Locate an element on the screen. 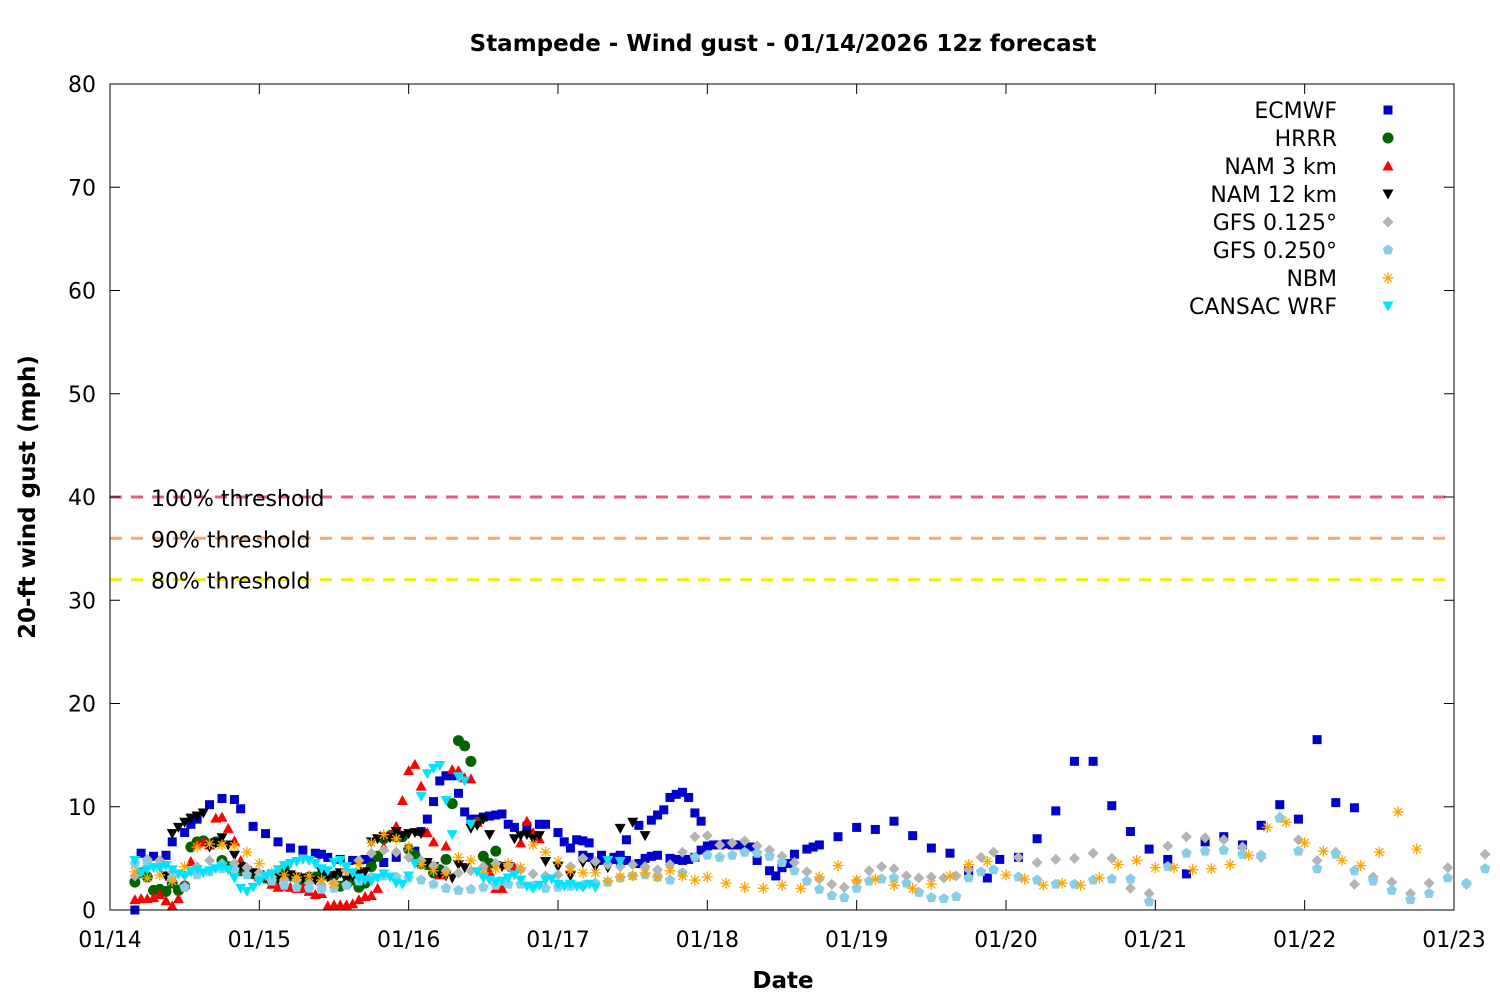 Image resolution: width=1500 pixels, height=1000 pixels. threshold-lines: 100% threshold 90% threshold 80% threshold is located at coordinates (782, 541).